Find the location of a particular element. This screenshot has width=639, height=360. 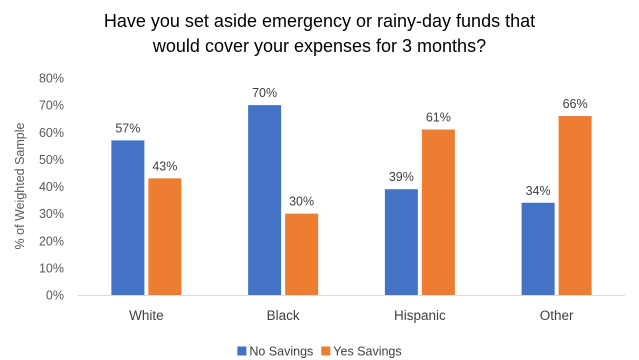

bar-data-label: 30% is located at coordinates (301, 202).